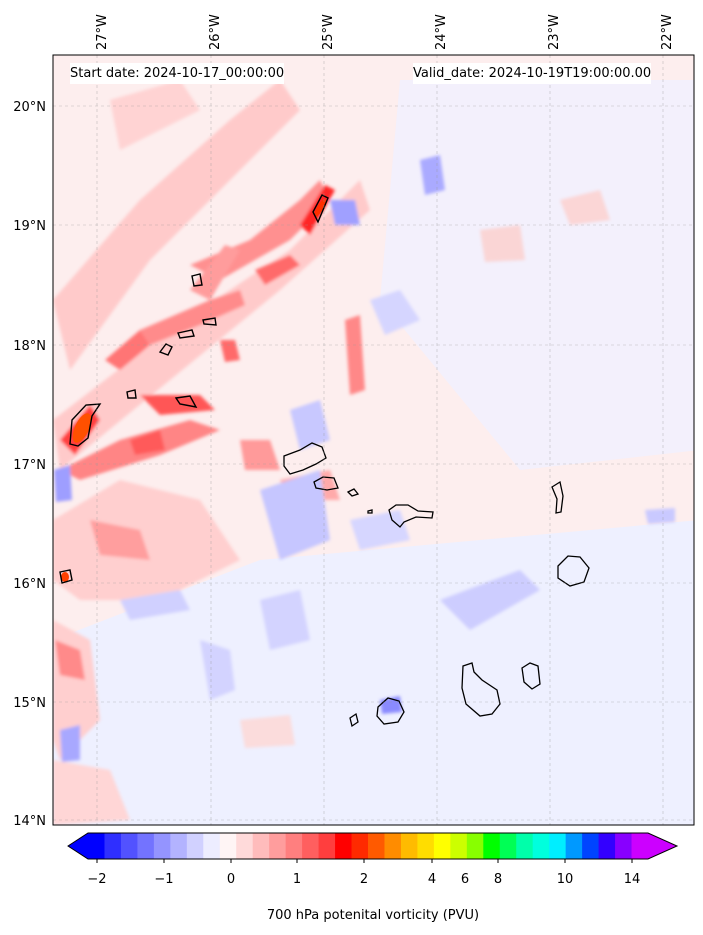 This screenshot has height=935, width=703. What do you see at coordinates (29, 346) in the screenshot?
I see `lat-label: 18°N` at bounding box center [29, 346].